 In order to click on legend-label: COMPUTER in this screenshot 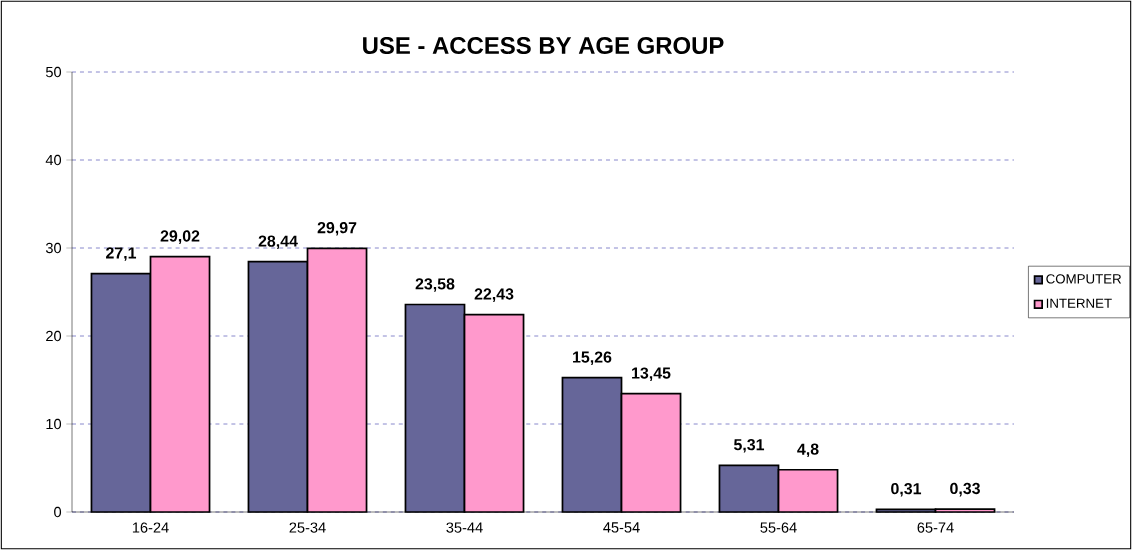, I will do `click(1084, 279)`.